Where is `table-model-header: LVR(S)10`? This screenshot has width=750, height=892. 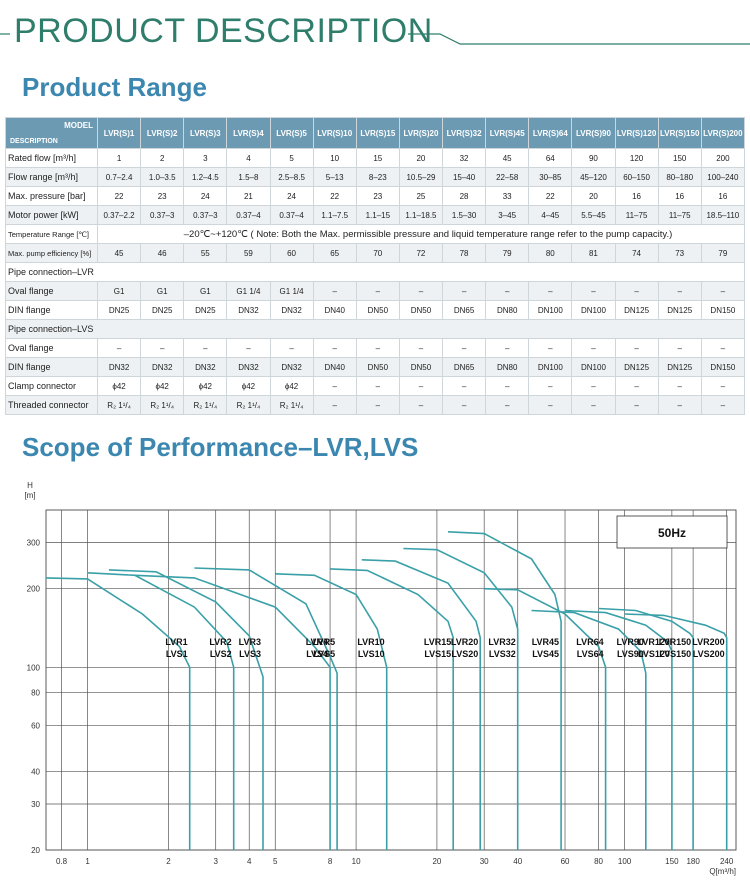 table-model-header: LVR(S)10 is located at coordinates (334, 133).